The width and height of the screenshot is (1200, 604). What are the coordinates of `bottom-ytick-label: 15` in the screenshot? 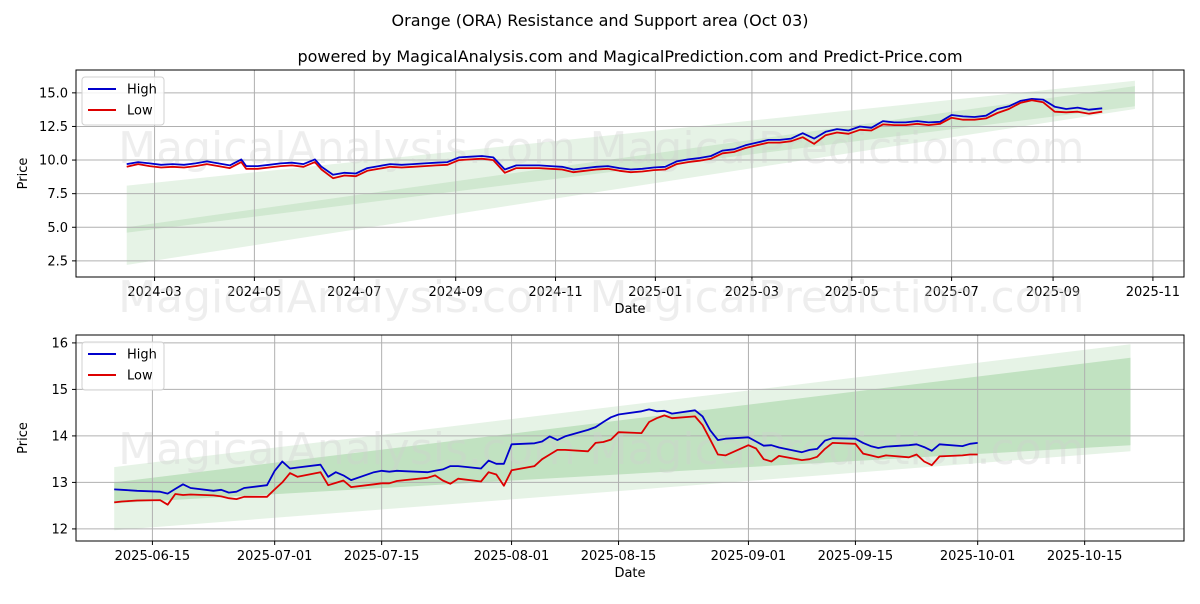 It's located at (59, 390).